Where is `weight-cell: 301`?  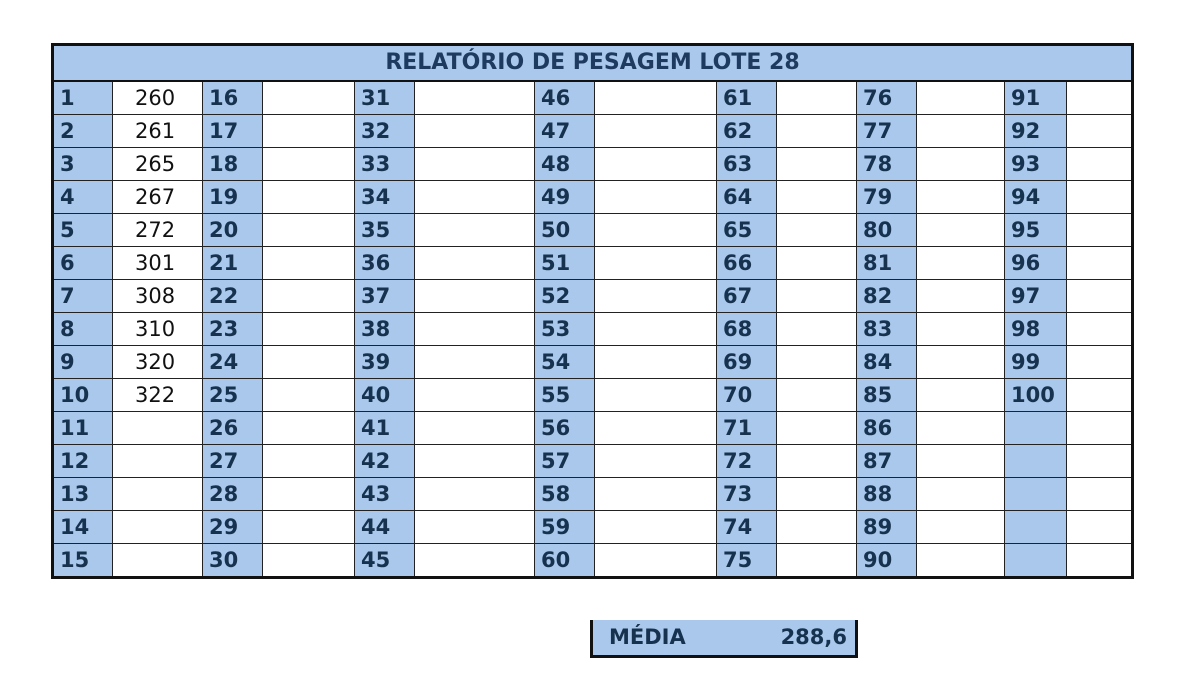 weight-cell: 301 is located at coordinates (157, 262).